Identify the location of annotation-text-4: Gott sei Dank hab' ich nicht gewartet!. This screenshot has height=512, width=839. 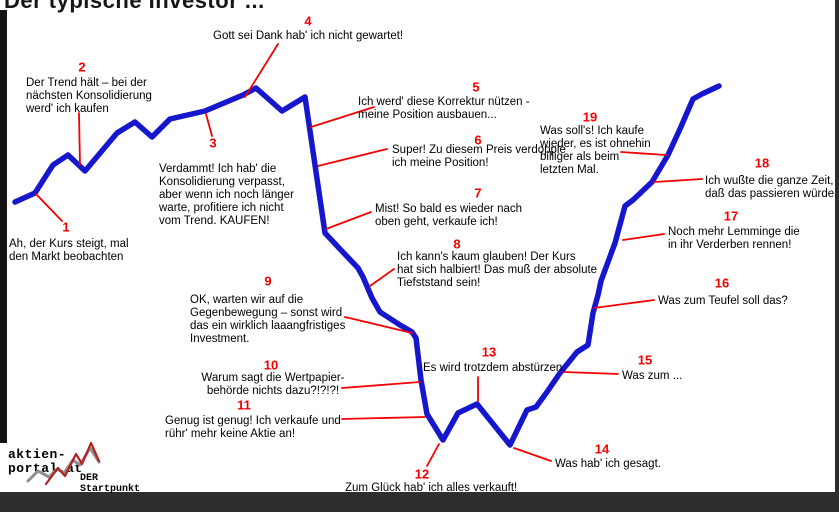
(308, 36).